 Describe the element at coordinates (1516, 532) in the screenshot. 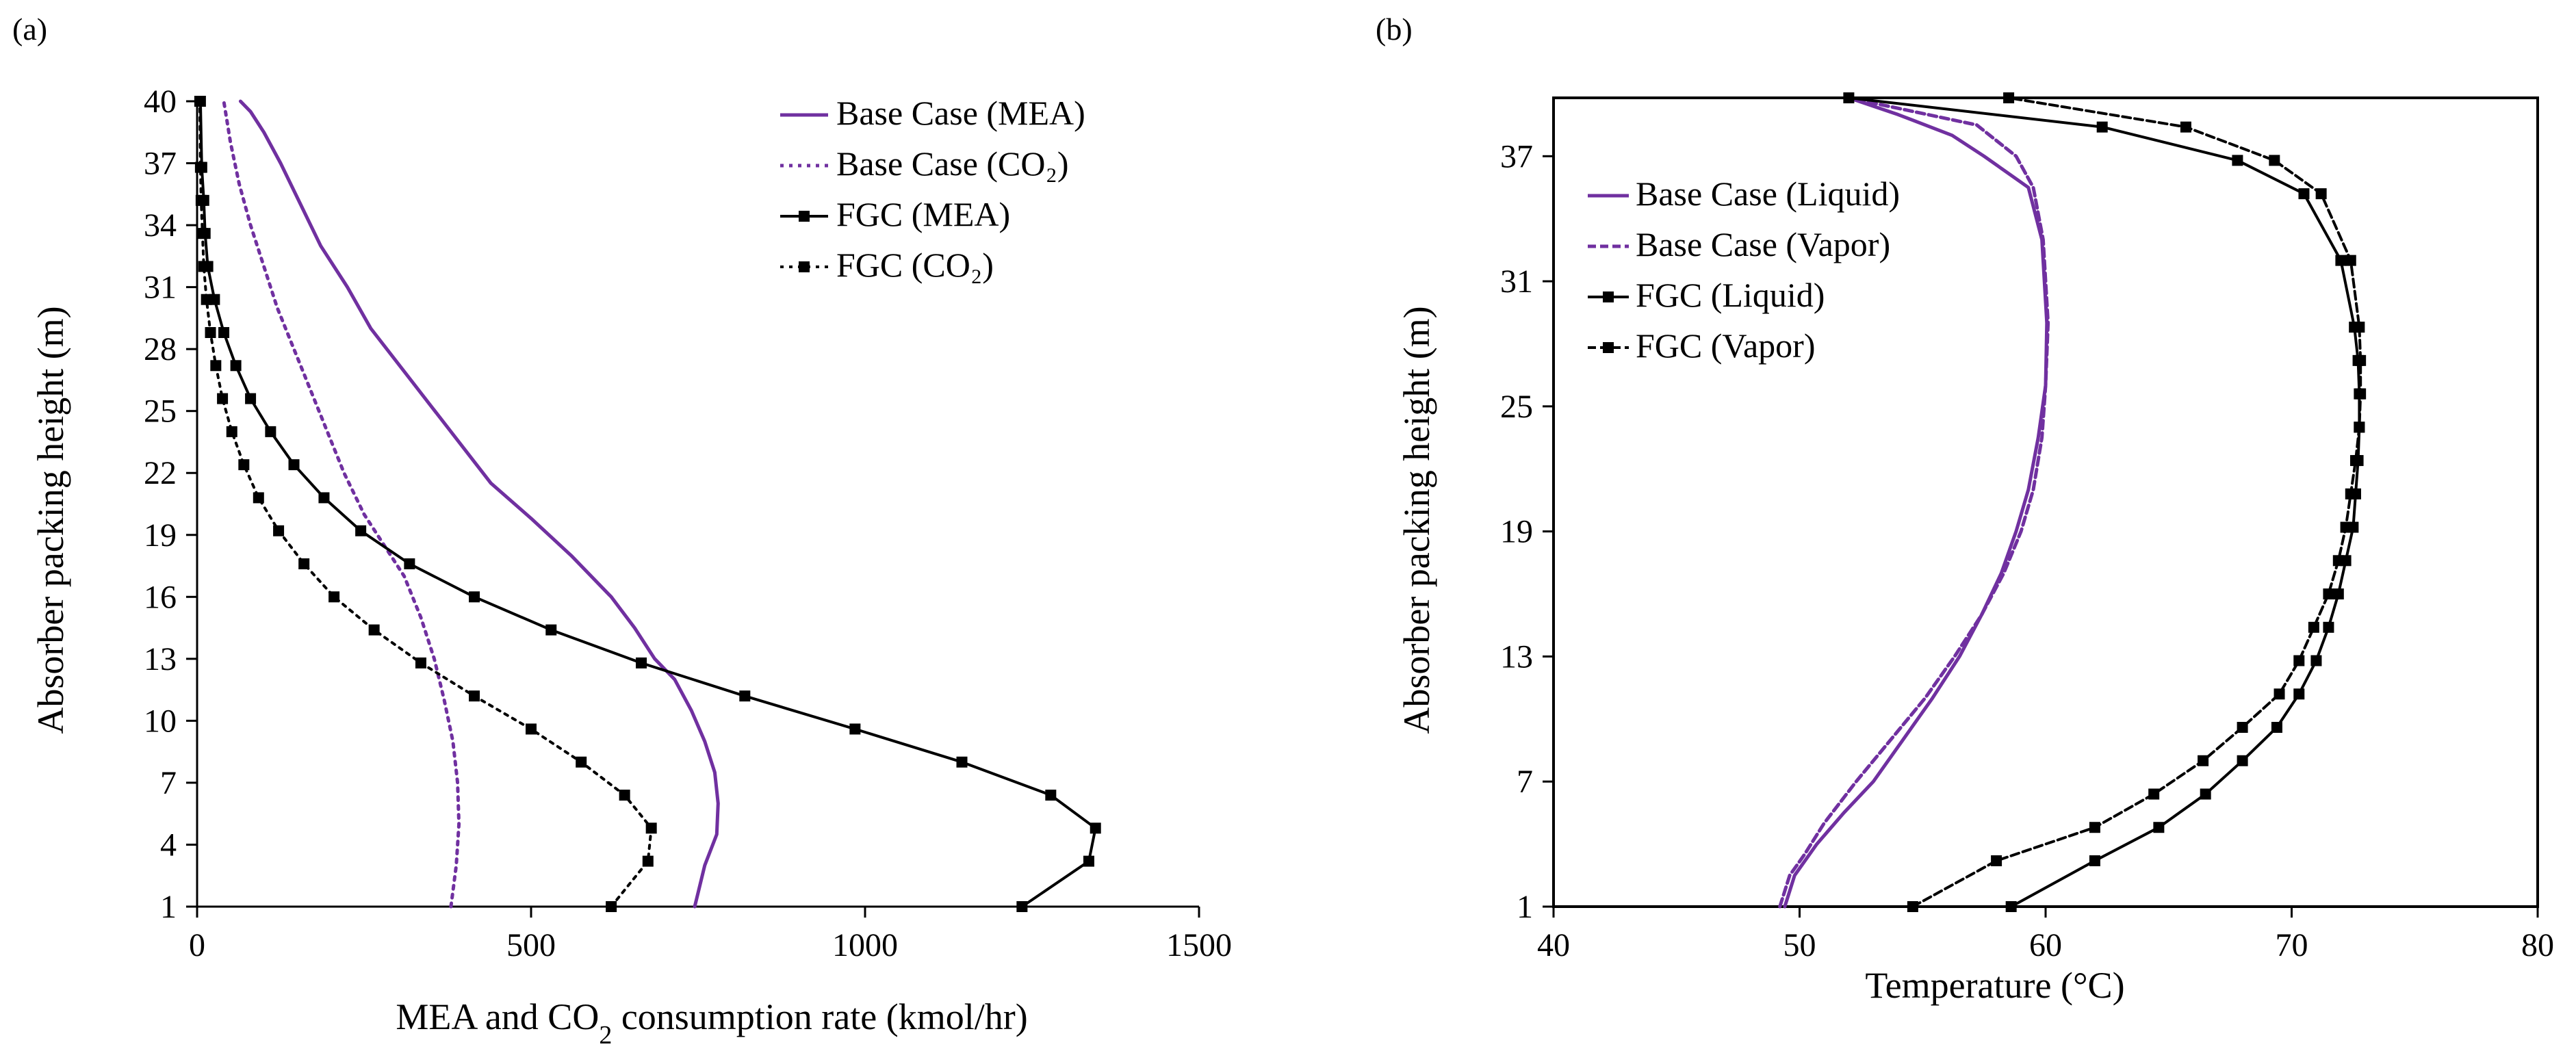

I see `y-tick-label: 19` at that location.